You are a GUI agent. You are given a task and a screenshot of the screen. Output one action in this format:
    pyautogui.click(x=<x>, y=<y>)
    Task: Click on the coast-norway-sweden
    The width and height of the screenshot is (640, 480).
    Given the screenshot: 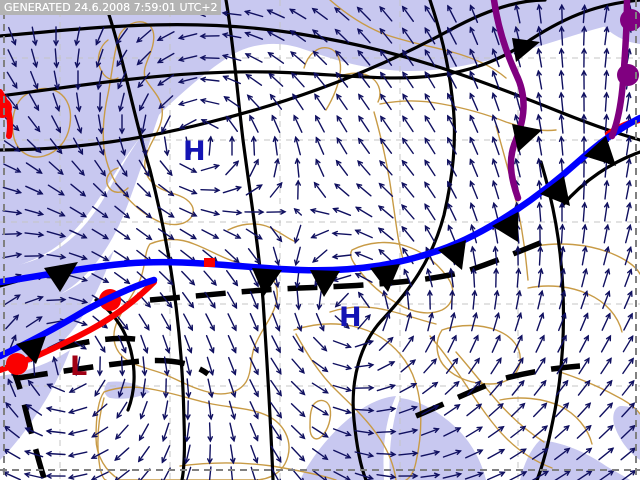 What is the action you would take?
    pyautogui.click(x=418, y=39)
    